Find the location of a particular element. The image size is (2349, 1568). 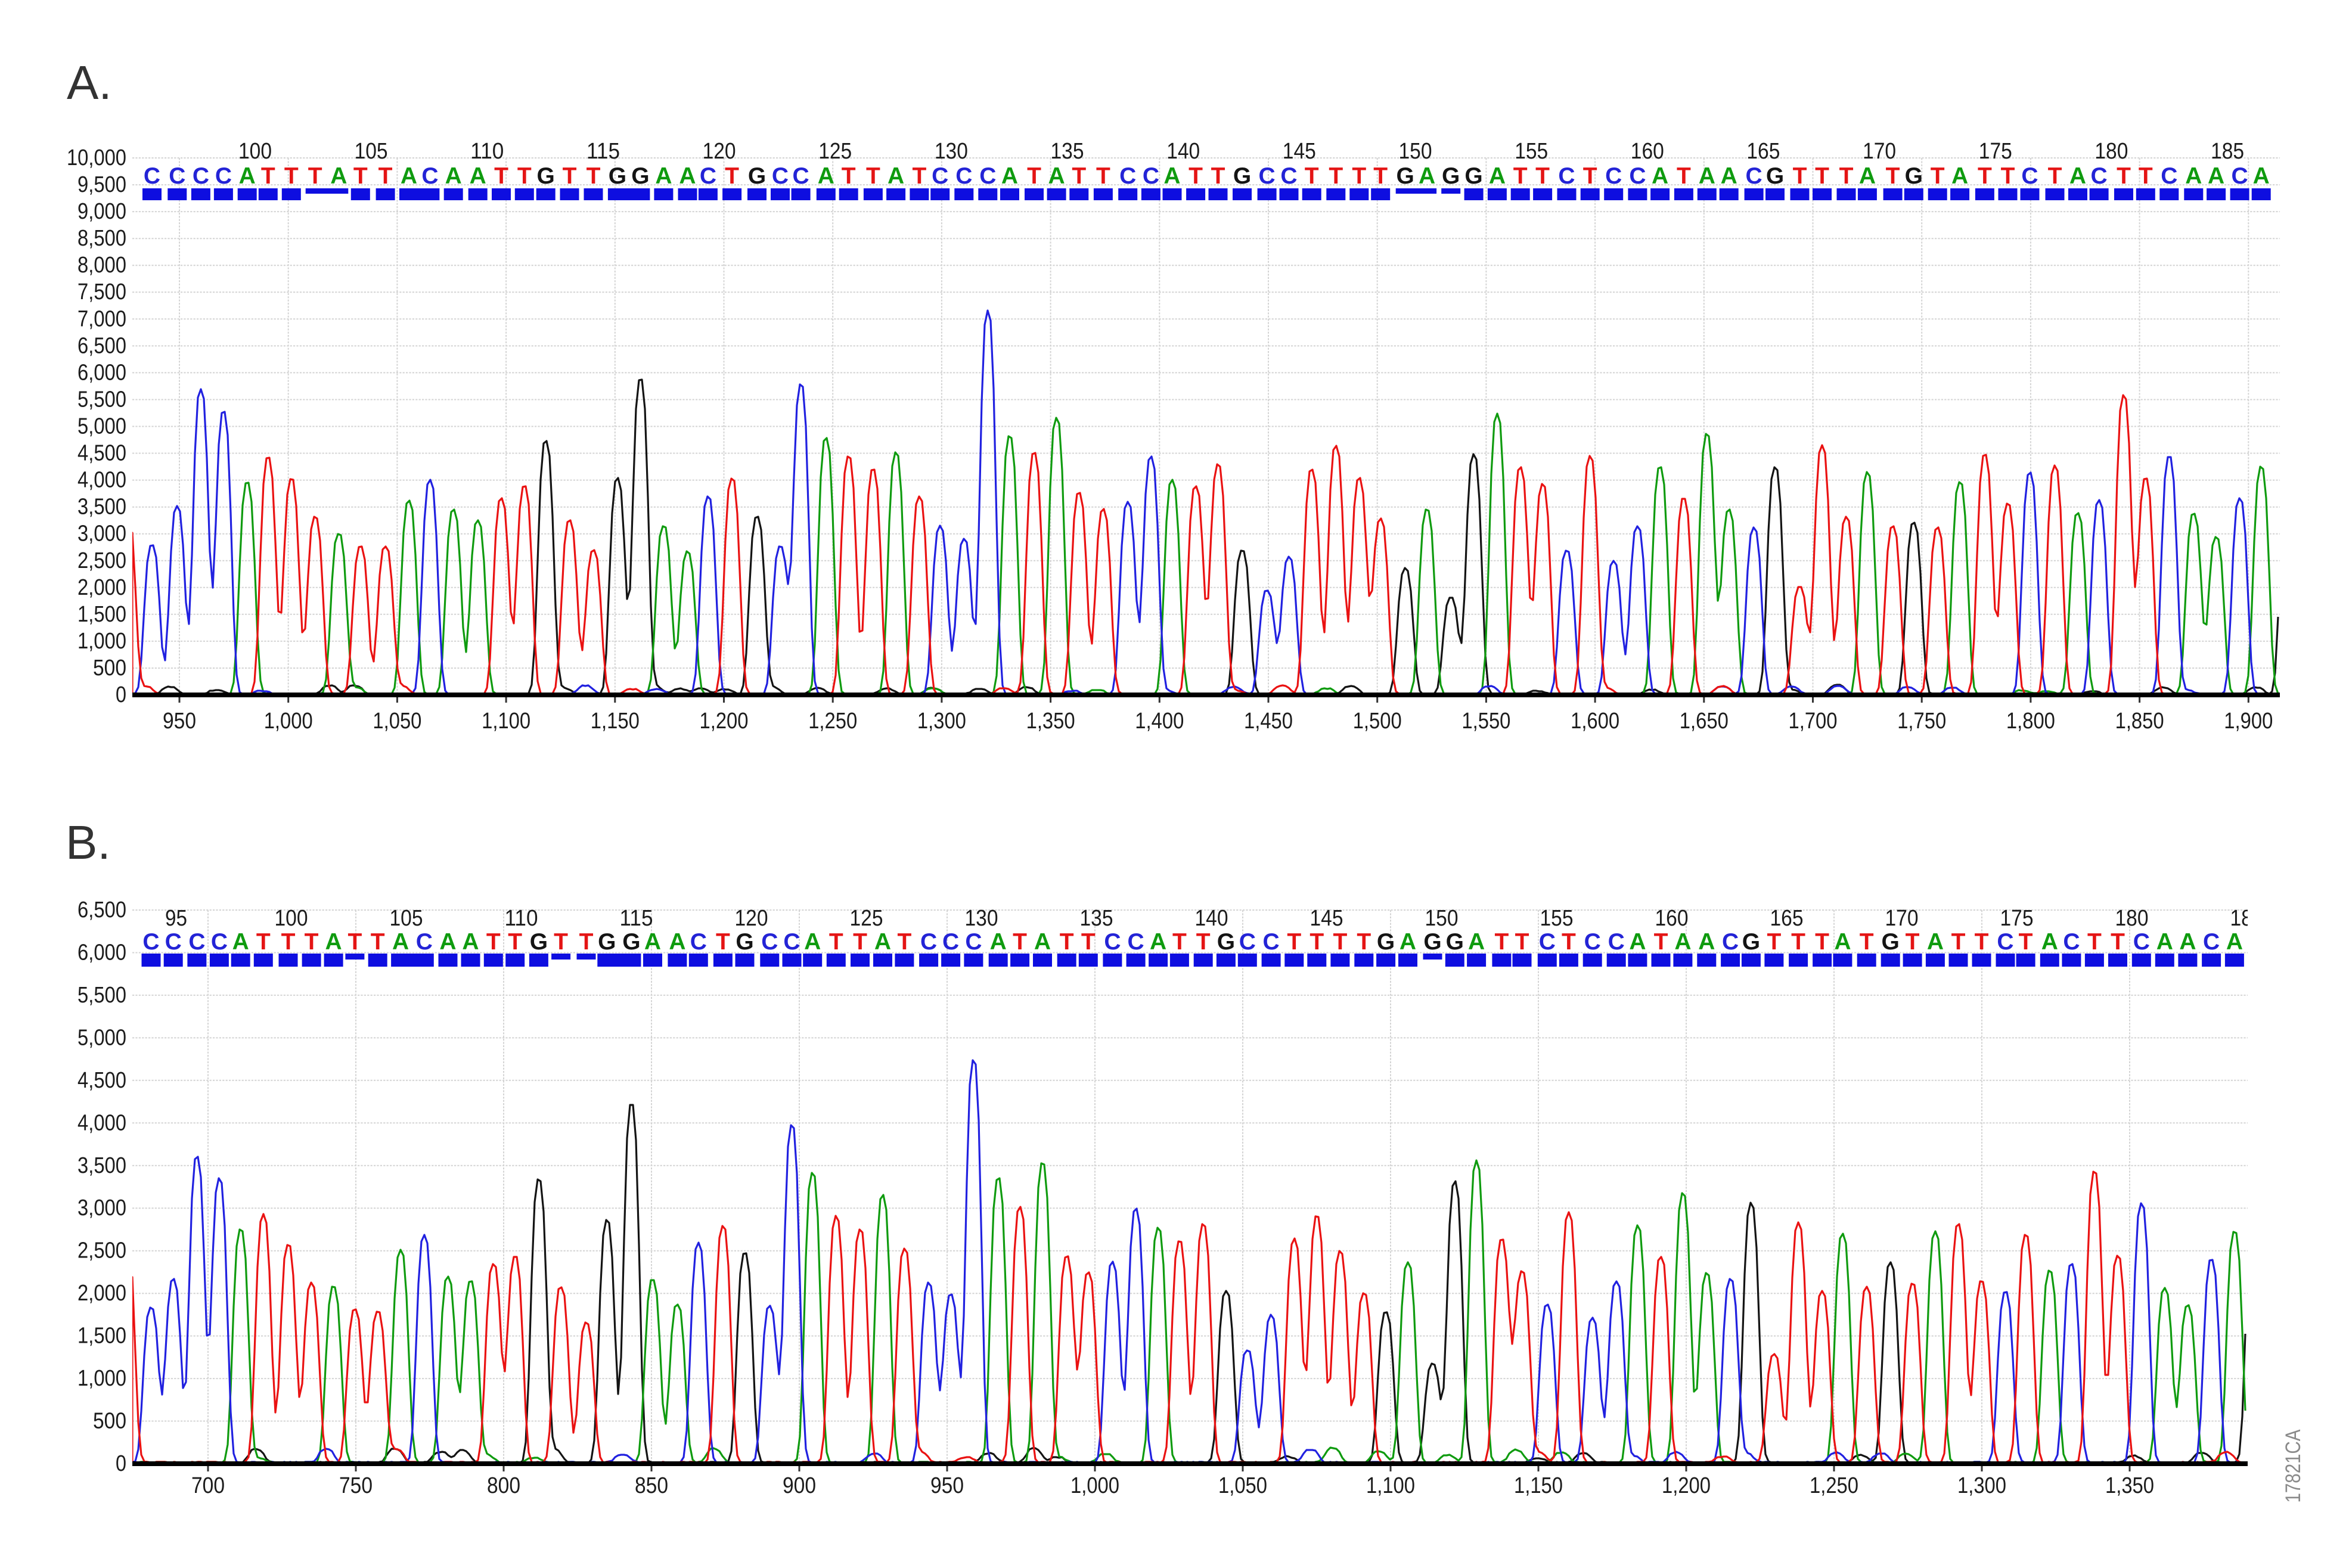

svg-text: 950 is located at coordinates (179, 721).